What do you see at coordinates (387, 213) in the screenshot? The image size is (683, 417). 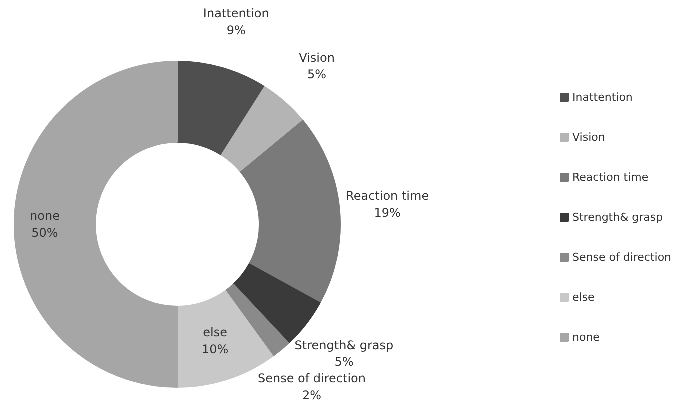 I see `data-label: 19%` at bounding box center [387, 213].